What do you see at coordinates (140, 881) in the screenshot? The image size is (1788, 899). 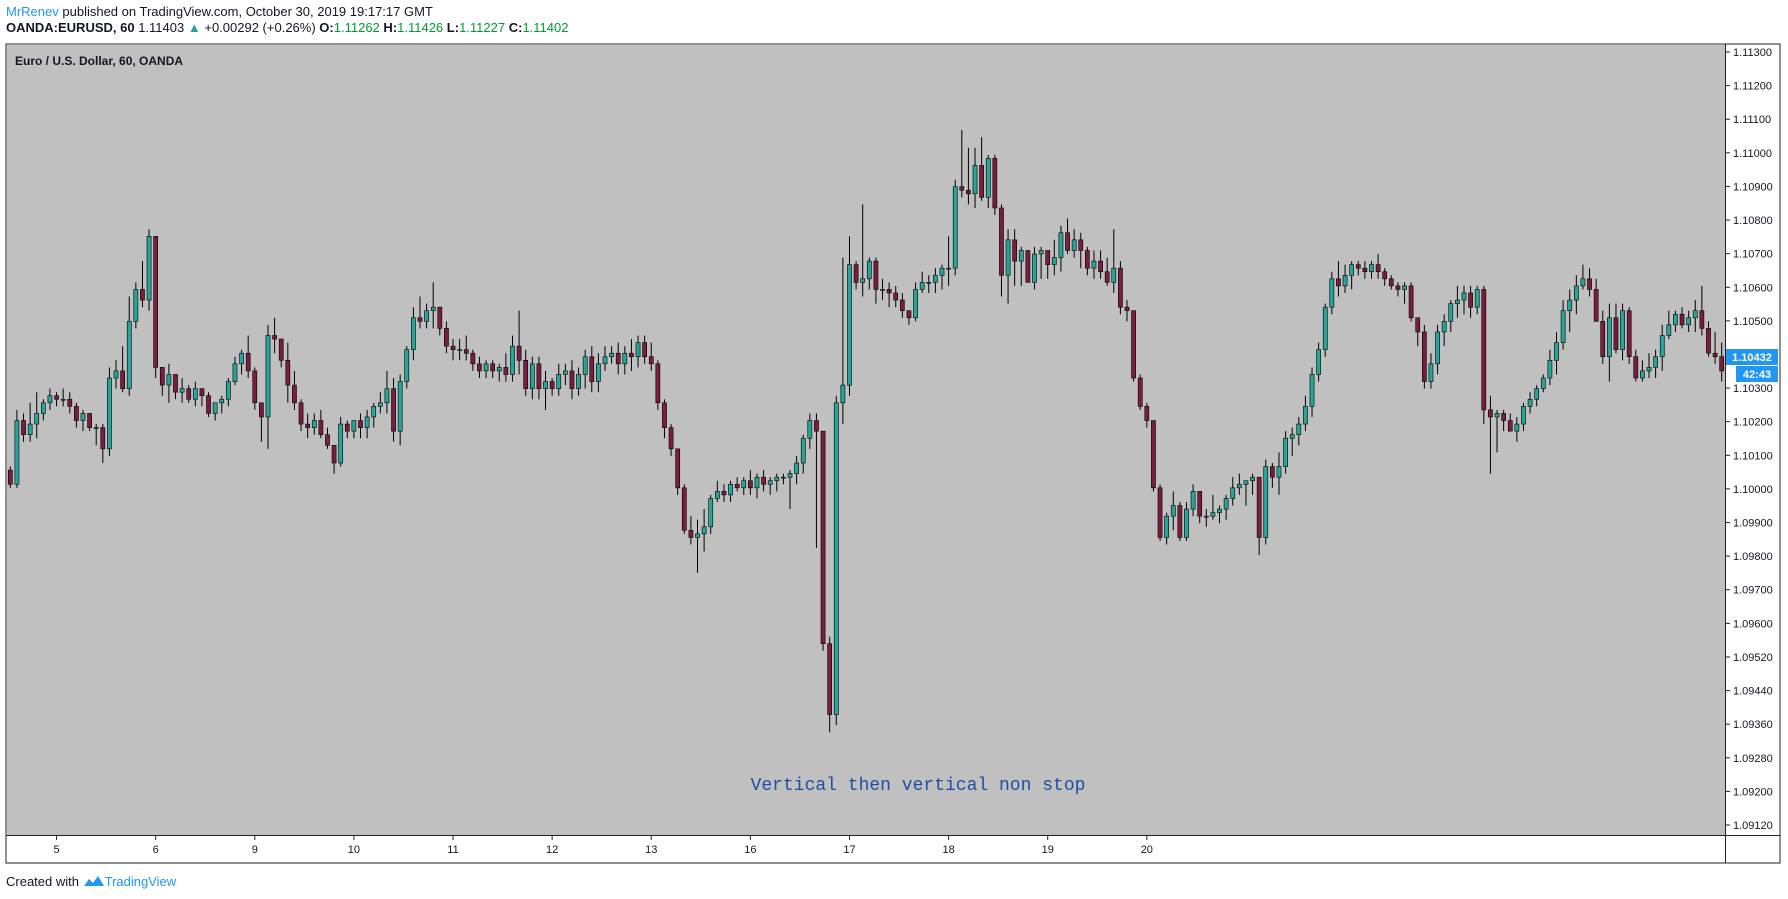 I see `tradingview-link: TradingView` at bounding box center [140, 881].